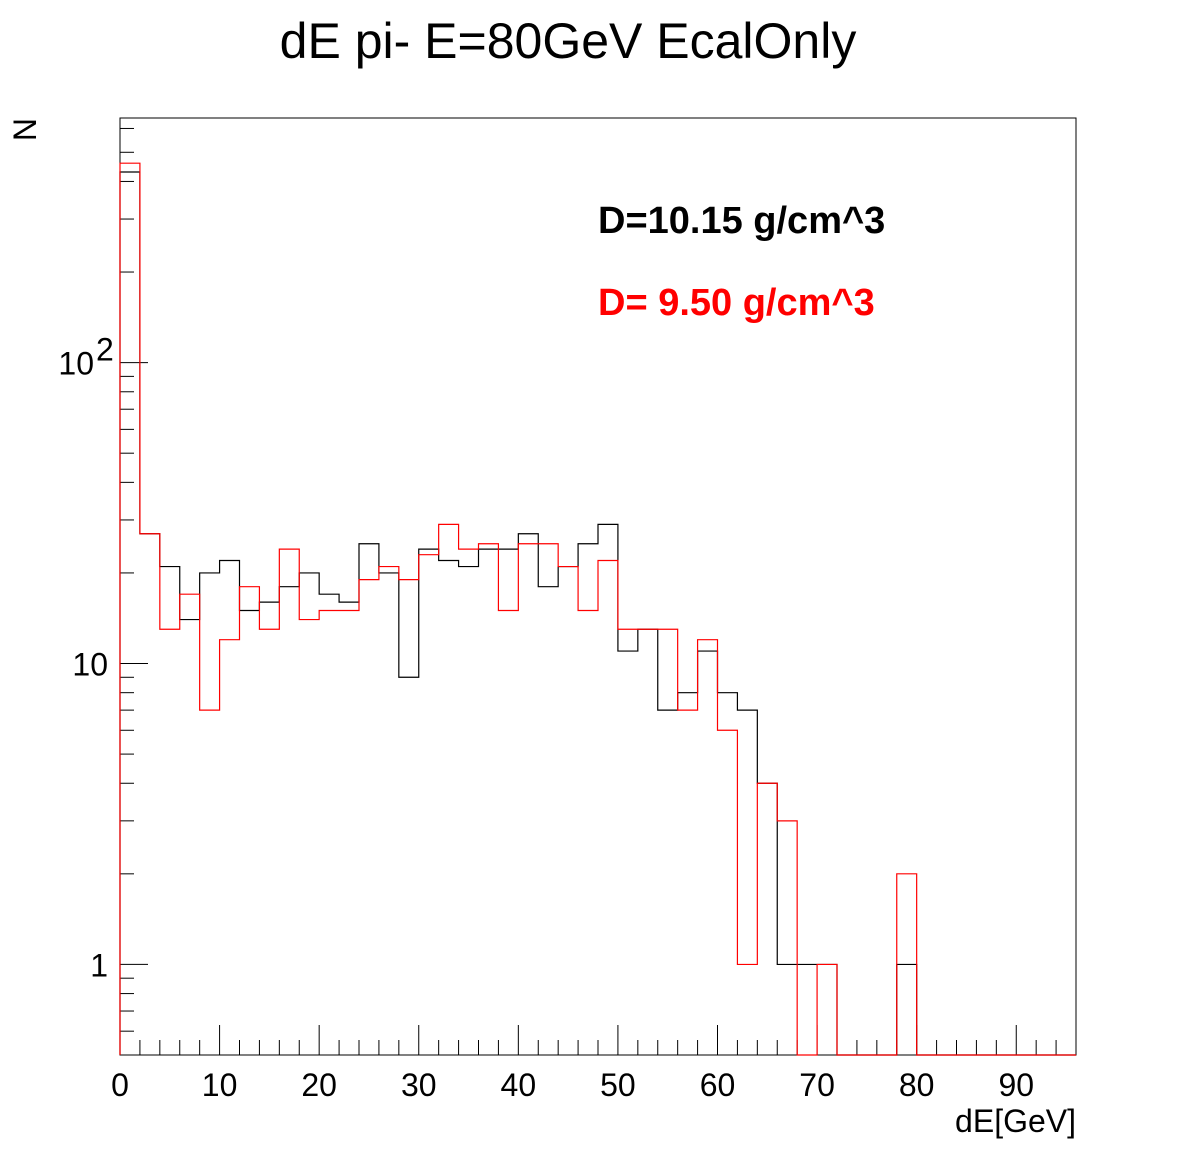 Image resolution: width=1196 pixels, height=1172 pixels. Describe the element at coordinates (319, 1085) in the screenshot. I see `x-tick-label: 20` at that location.